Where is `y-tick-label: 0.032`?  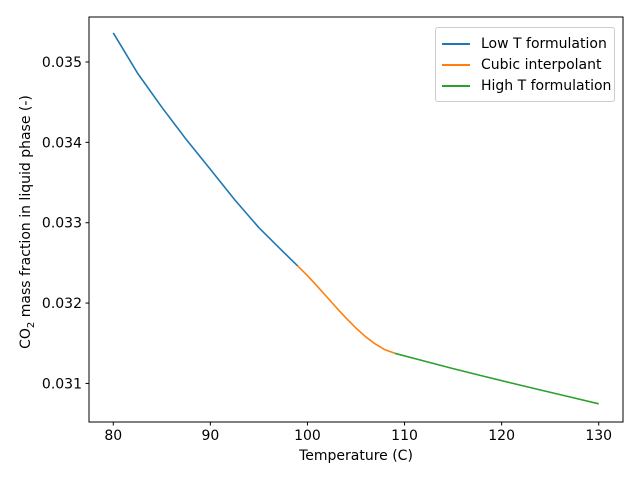
y-tick-label: 0.032 is located at coordinates (62, 304).